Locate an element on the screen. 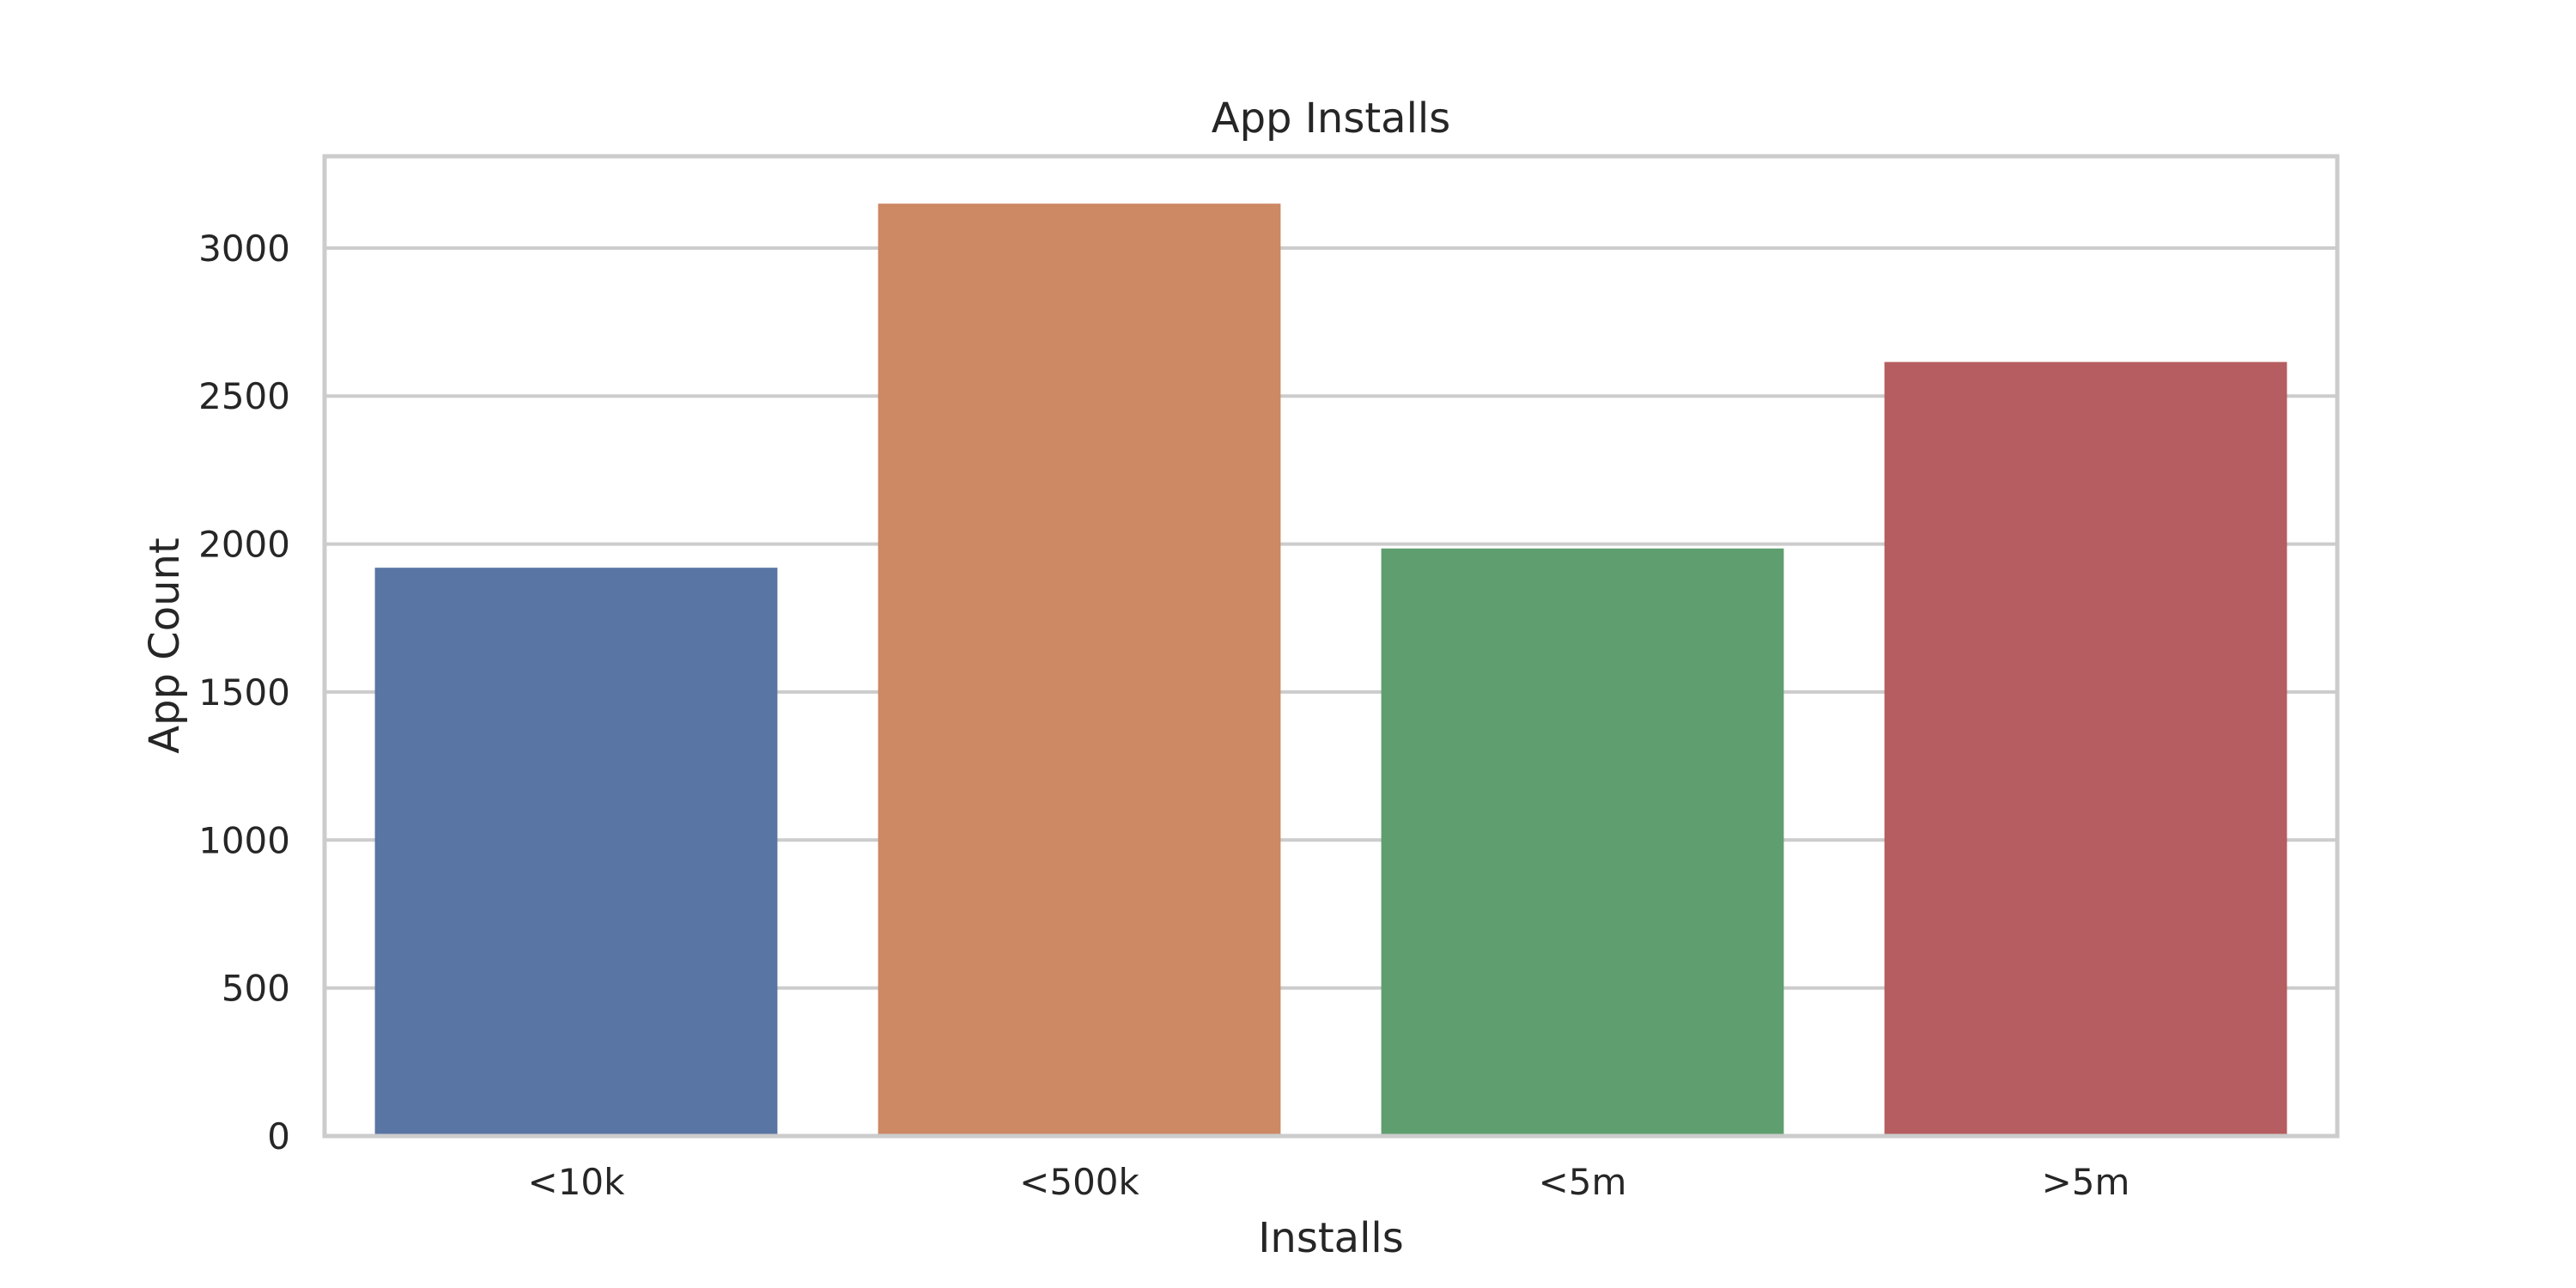 The width and height of the screenshot is (2576, 1288). y-tick-label: 1500 is located at coordinates (244, 693).